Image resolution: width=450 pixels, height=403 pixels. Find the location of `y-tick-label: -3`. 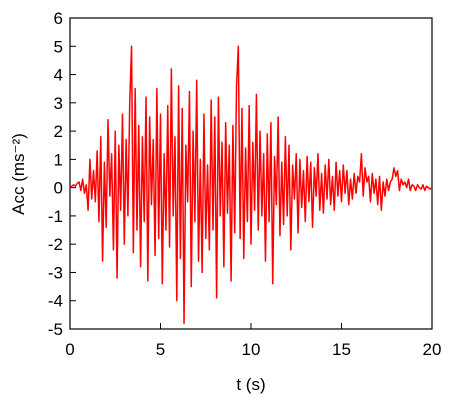

y-tick-label: -3 is located at coordinates (55, 272).